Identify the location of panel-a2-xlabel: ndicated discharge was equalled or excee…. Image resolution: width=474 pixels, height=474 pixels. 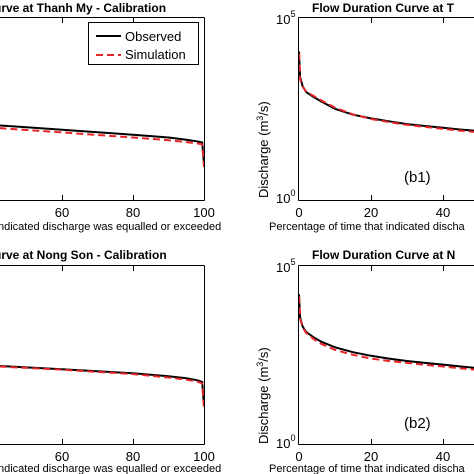
(110, 468).